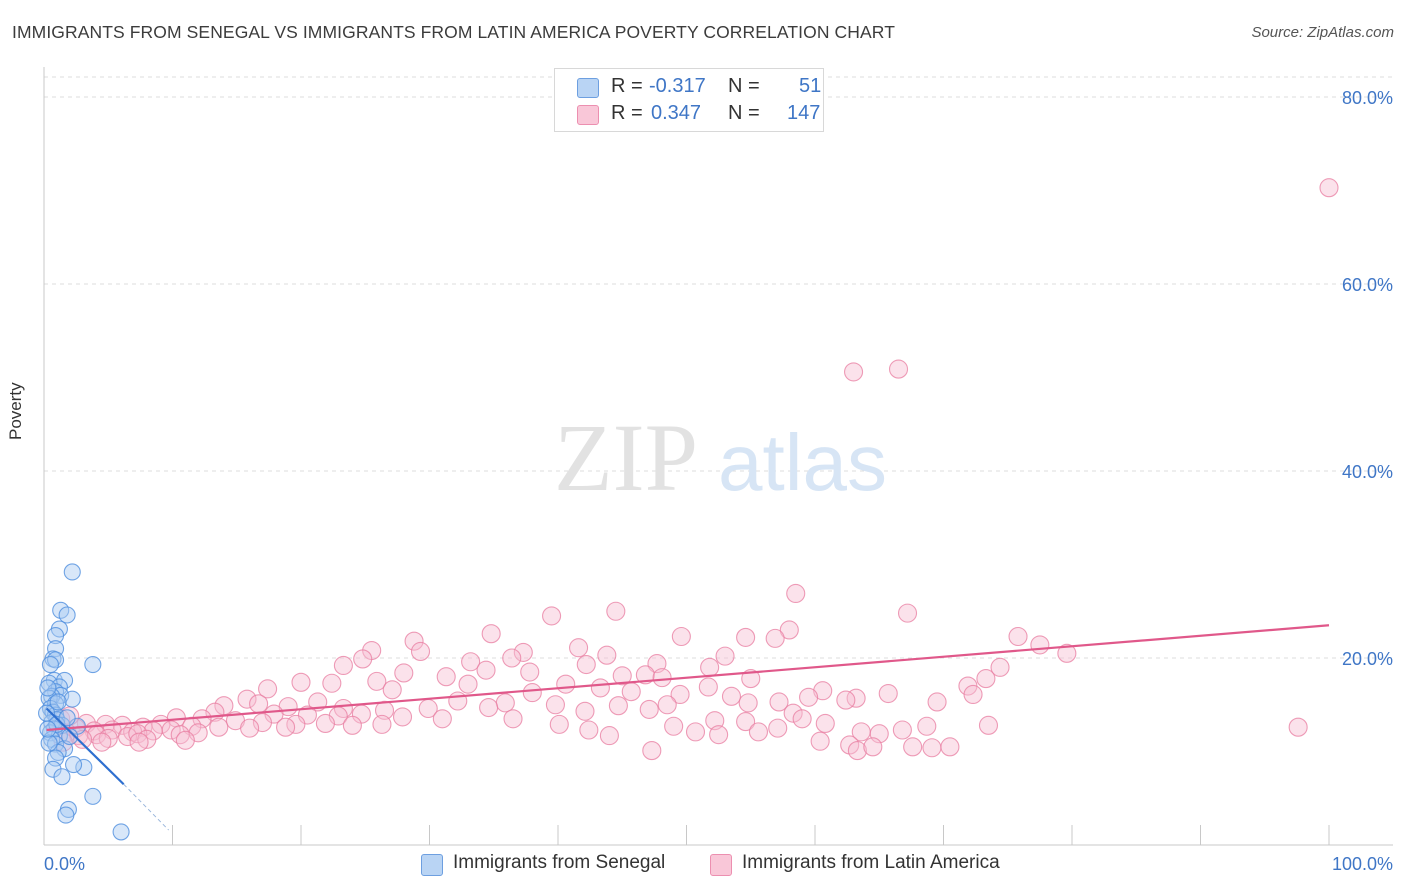 Image resolution: width=1406 pixels, height=892 pixels. Describe the element at coordinates (85, 746) in the screenshot. I see `trend-line-senegal` at that location.